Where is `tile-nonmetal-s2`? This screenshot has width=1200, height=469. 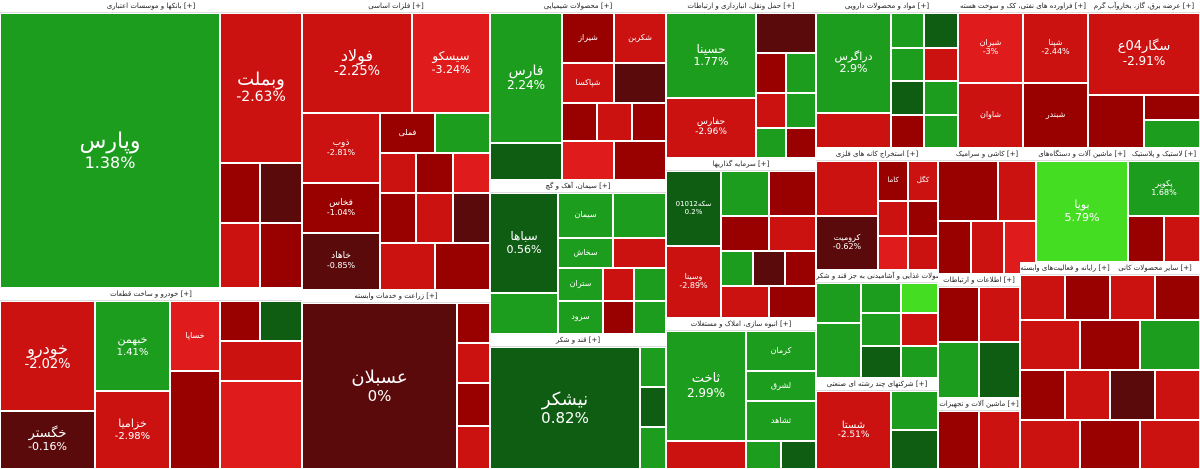
tile-nonmetal-s2 is located at coordinates (1177, 297).